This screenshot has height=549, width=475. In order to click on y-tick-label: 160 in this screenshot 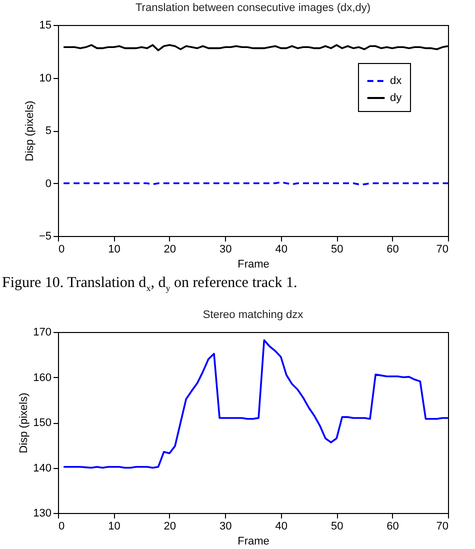, I will do `click(42, 378)`.